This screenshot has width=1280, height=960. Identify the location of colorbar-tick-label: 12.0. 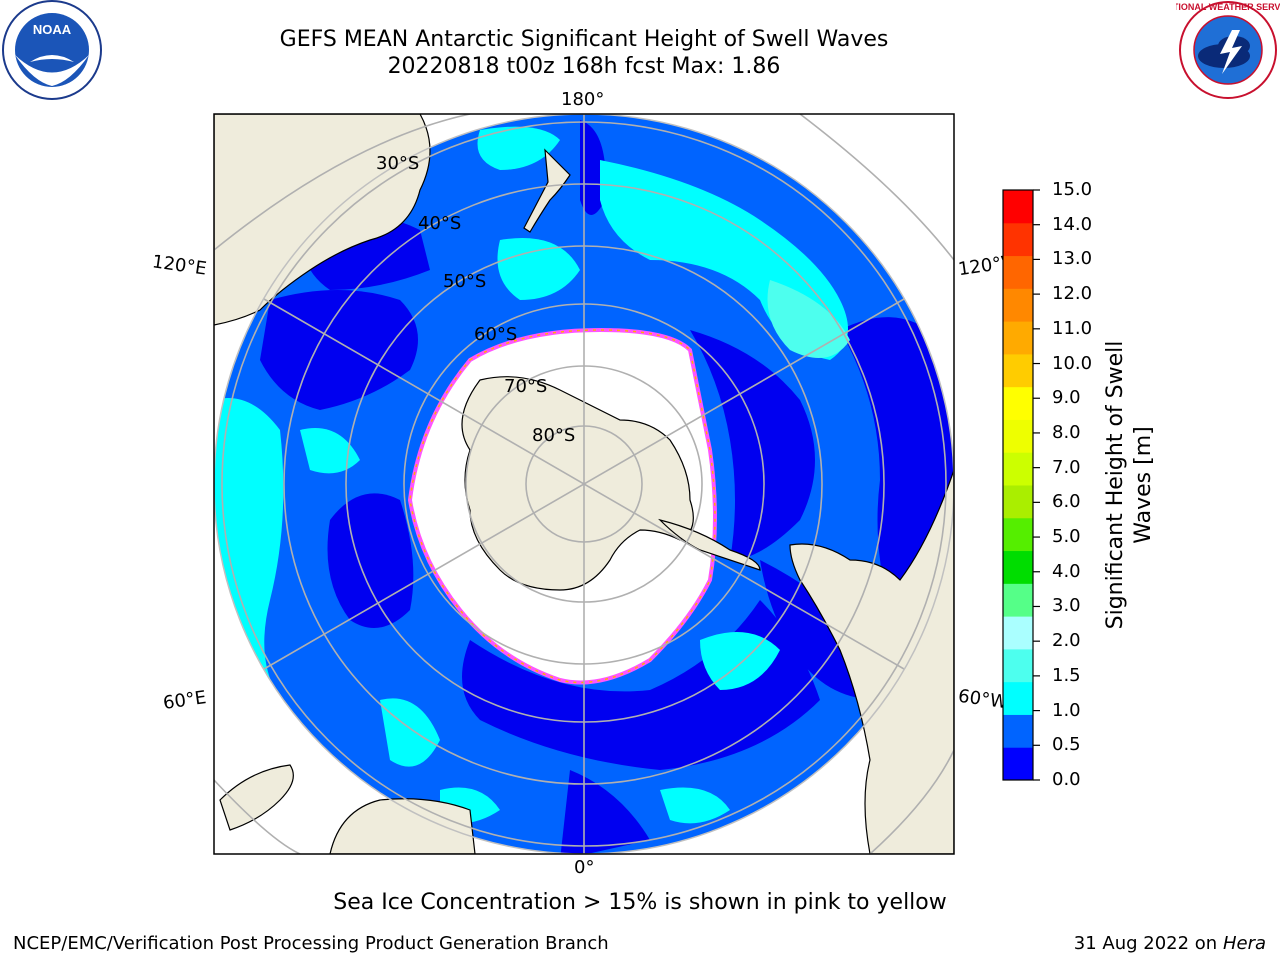
(1072, 294).